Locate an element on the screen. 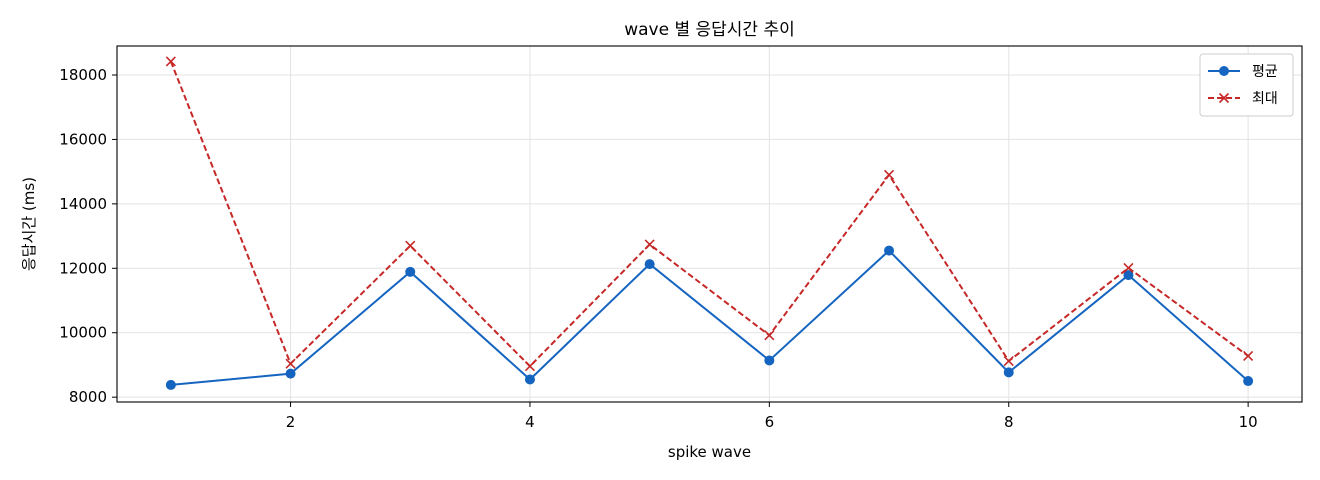  legend-box is located at coordinates (1246, 85).